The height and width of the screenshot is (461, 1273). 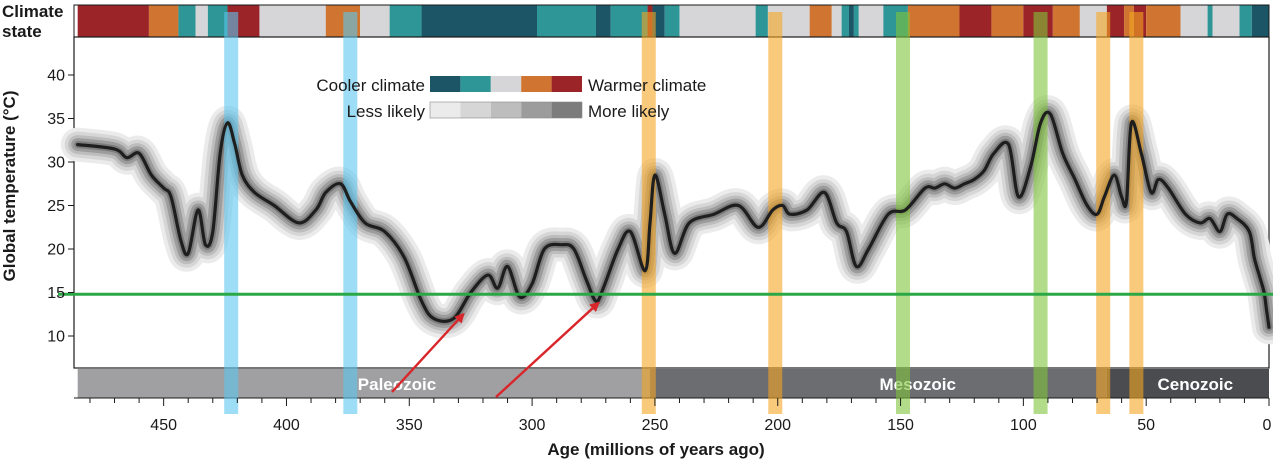 I want to click on climate-state-strip, so click(x=671, y=21).